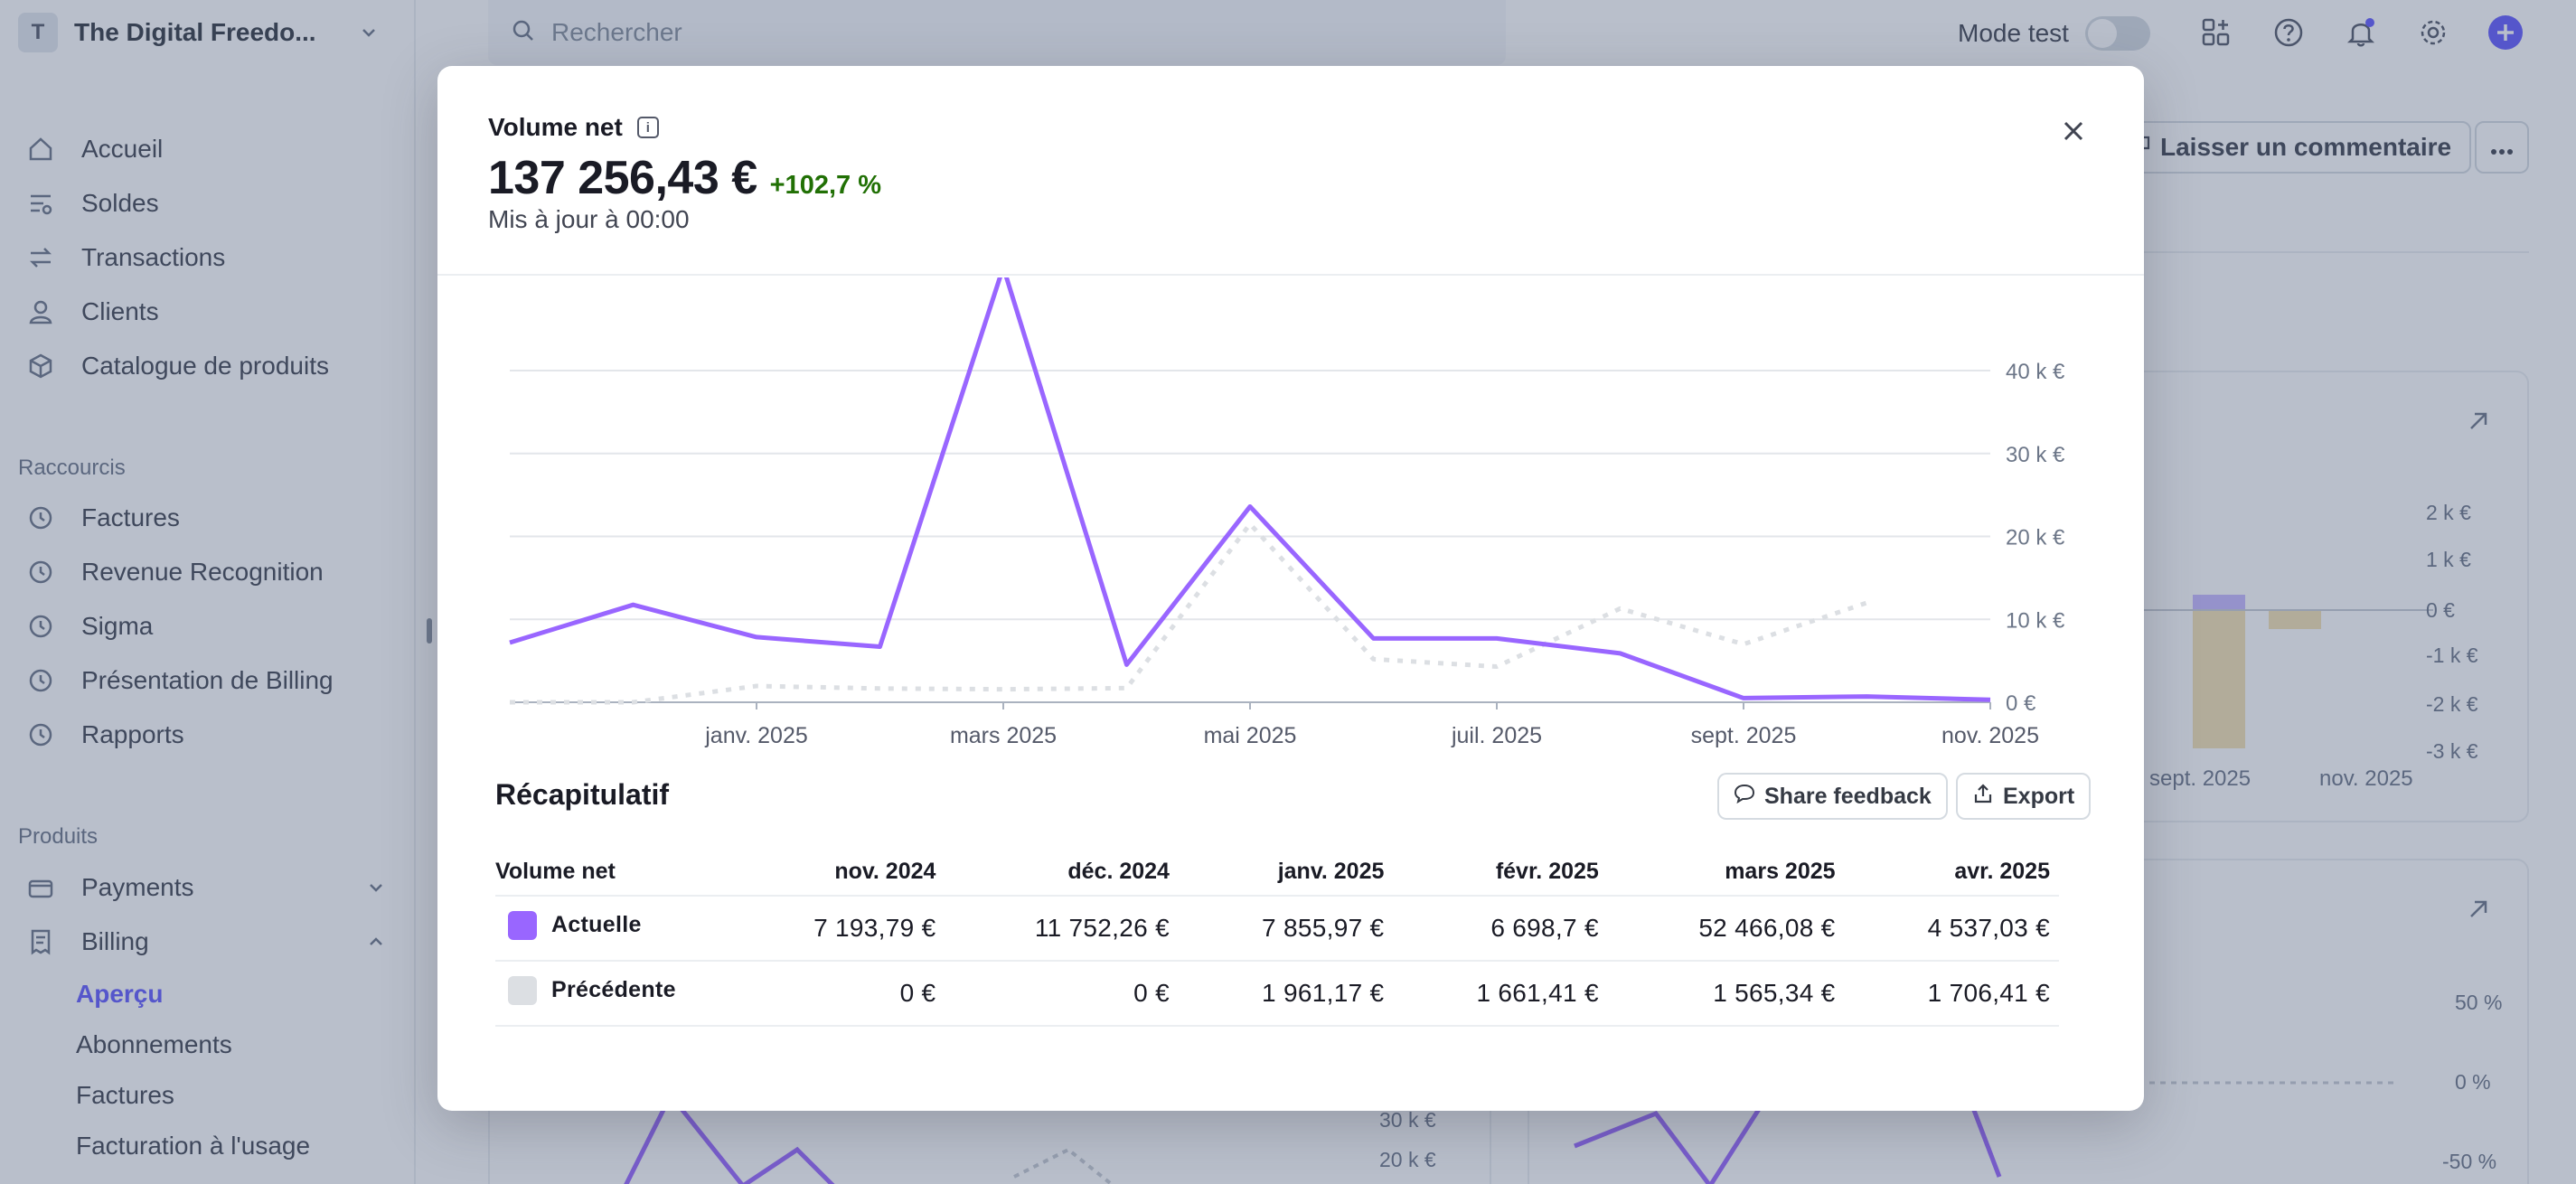 This screenshot has width=2576, height=1184. Describe the element at coordinates (206, 312) in the screenshot. I see `nav-item-clients: Clients` at that location.